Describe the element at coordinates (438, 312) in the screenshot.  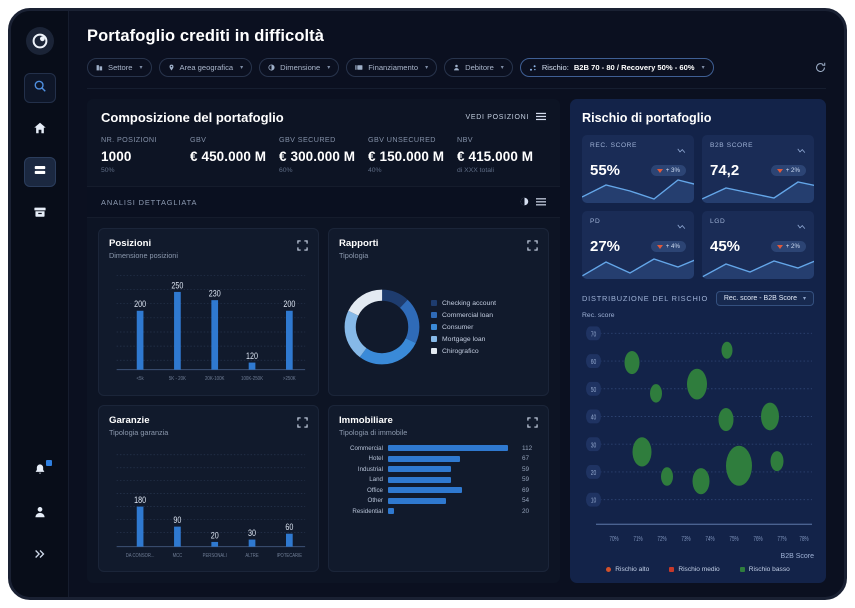
I see `card-rapporti: Rapporti Tipologia` at that location.